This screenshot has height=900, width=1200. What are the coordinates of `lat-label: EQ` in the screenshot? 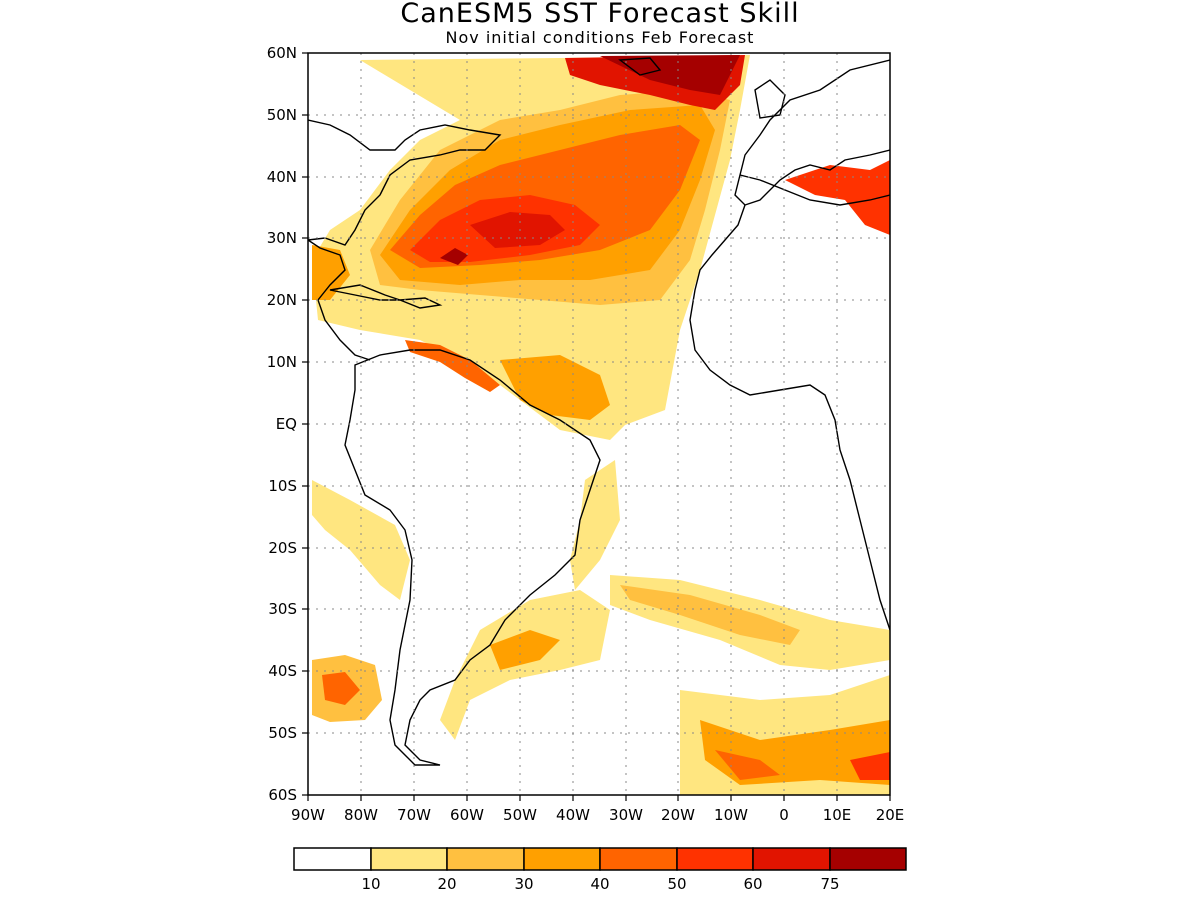 It's located at (286, 424).